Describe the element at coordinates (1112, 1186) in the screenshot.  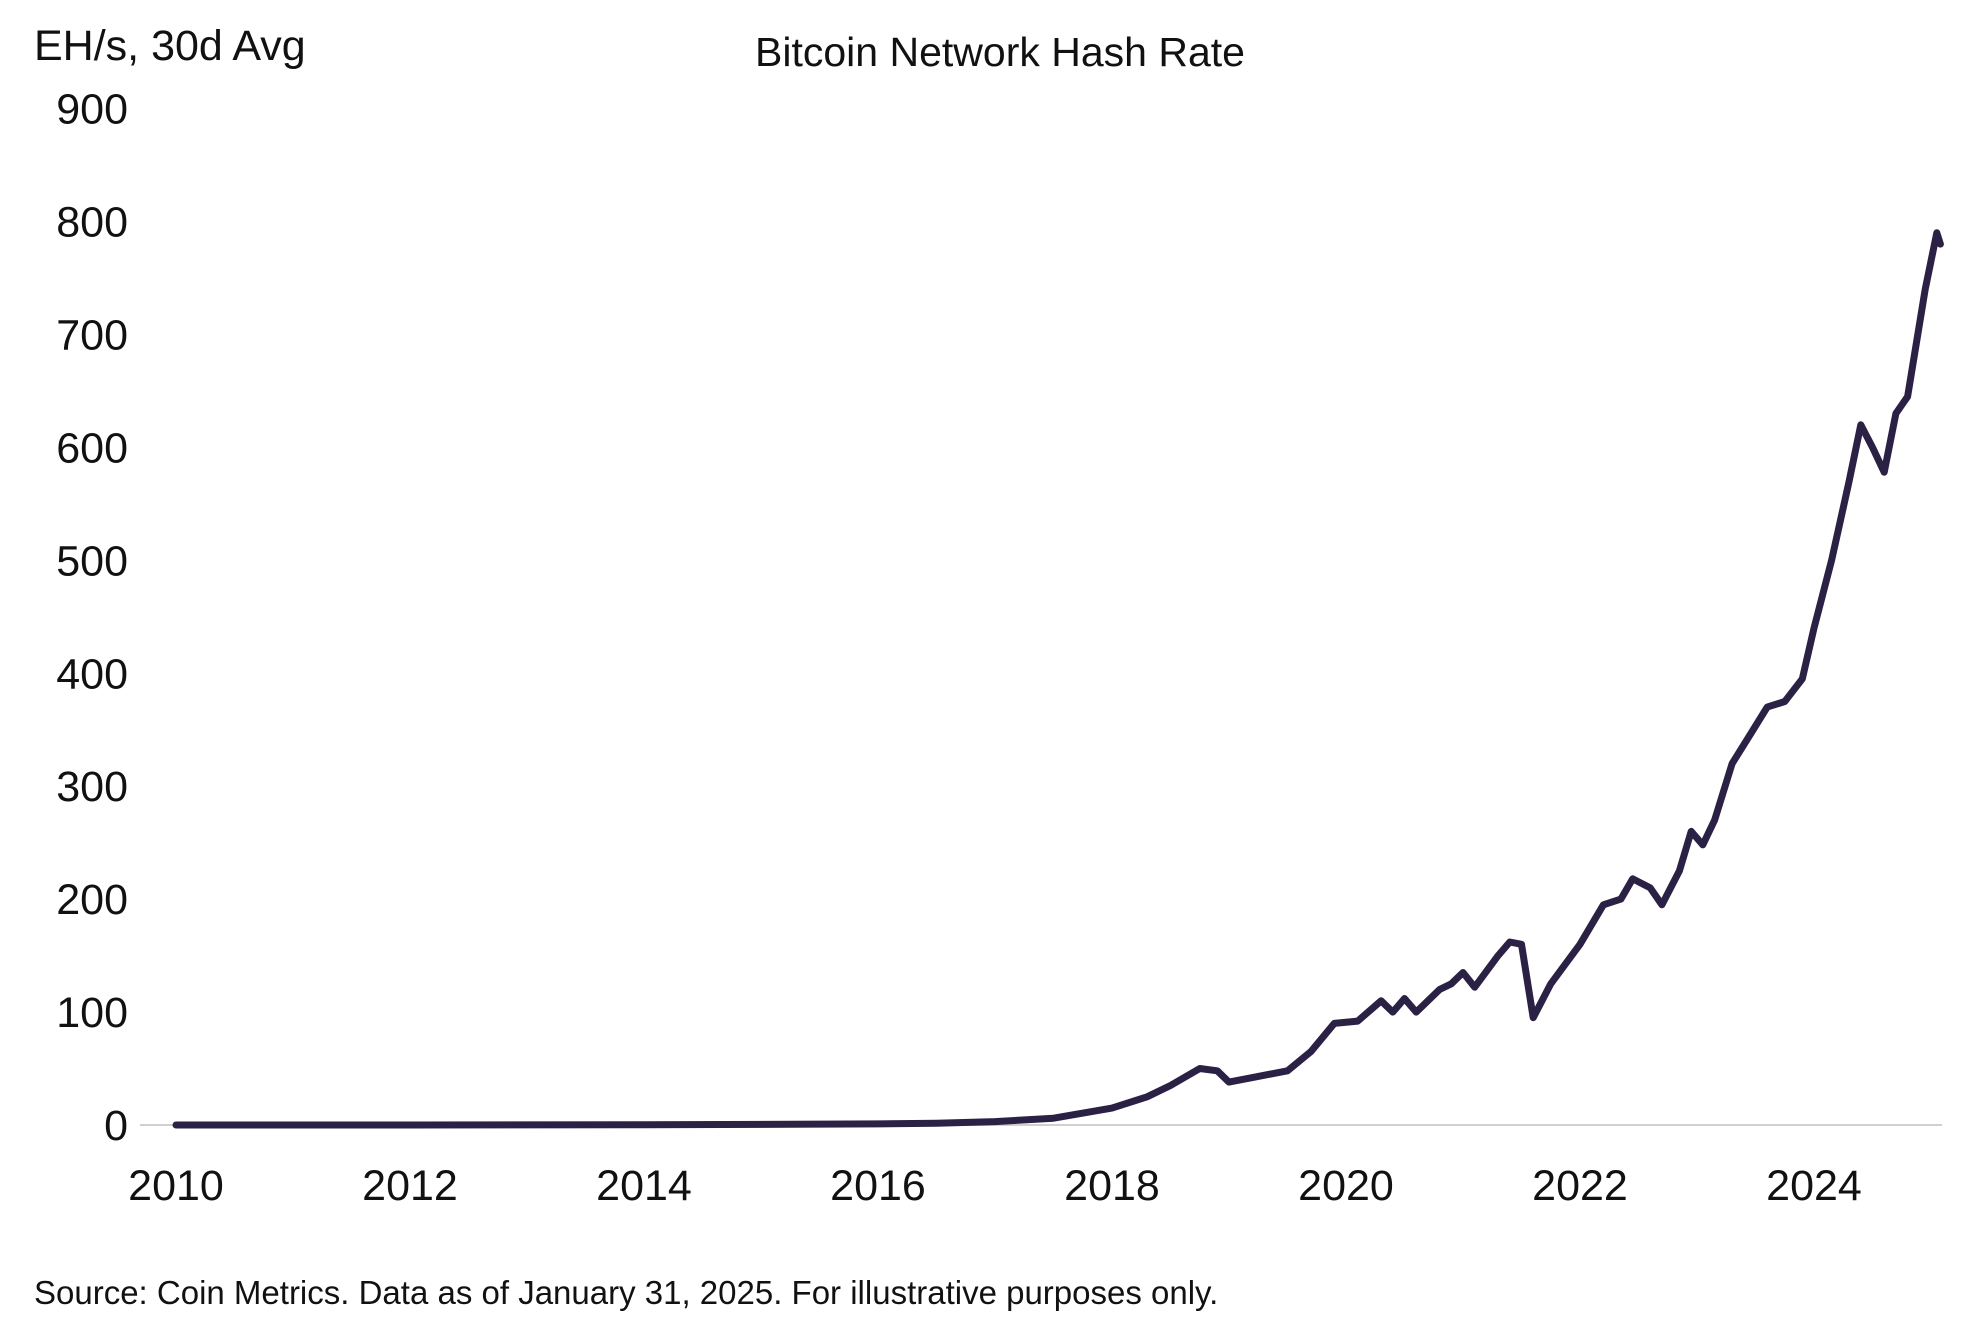
I see `x-tick-label: 2018` at that location.